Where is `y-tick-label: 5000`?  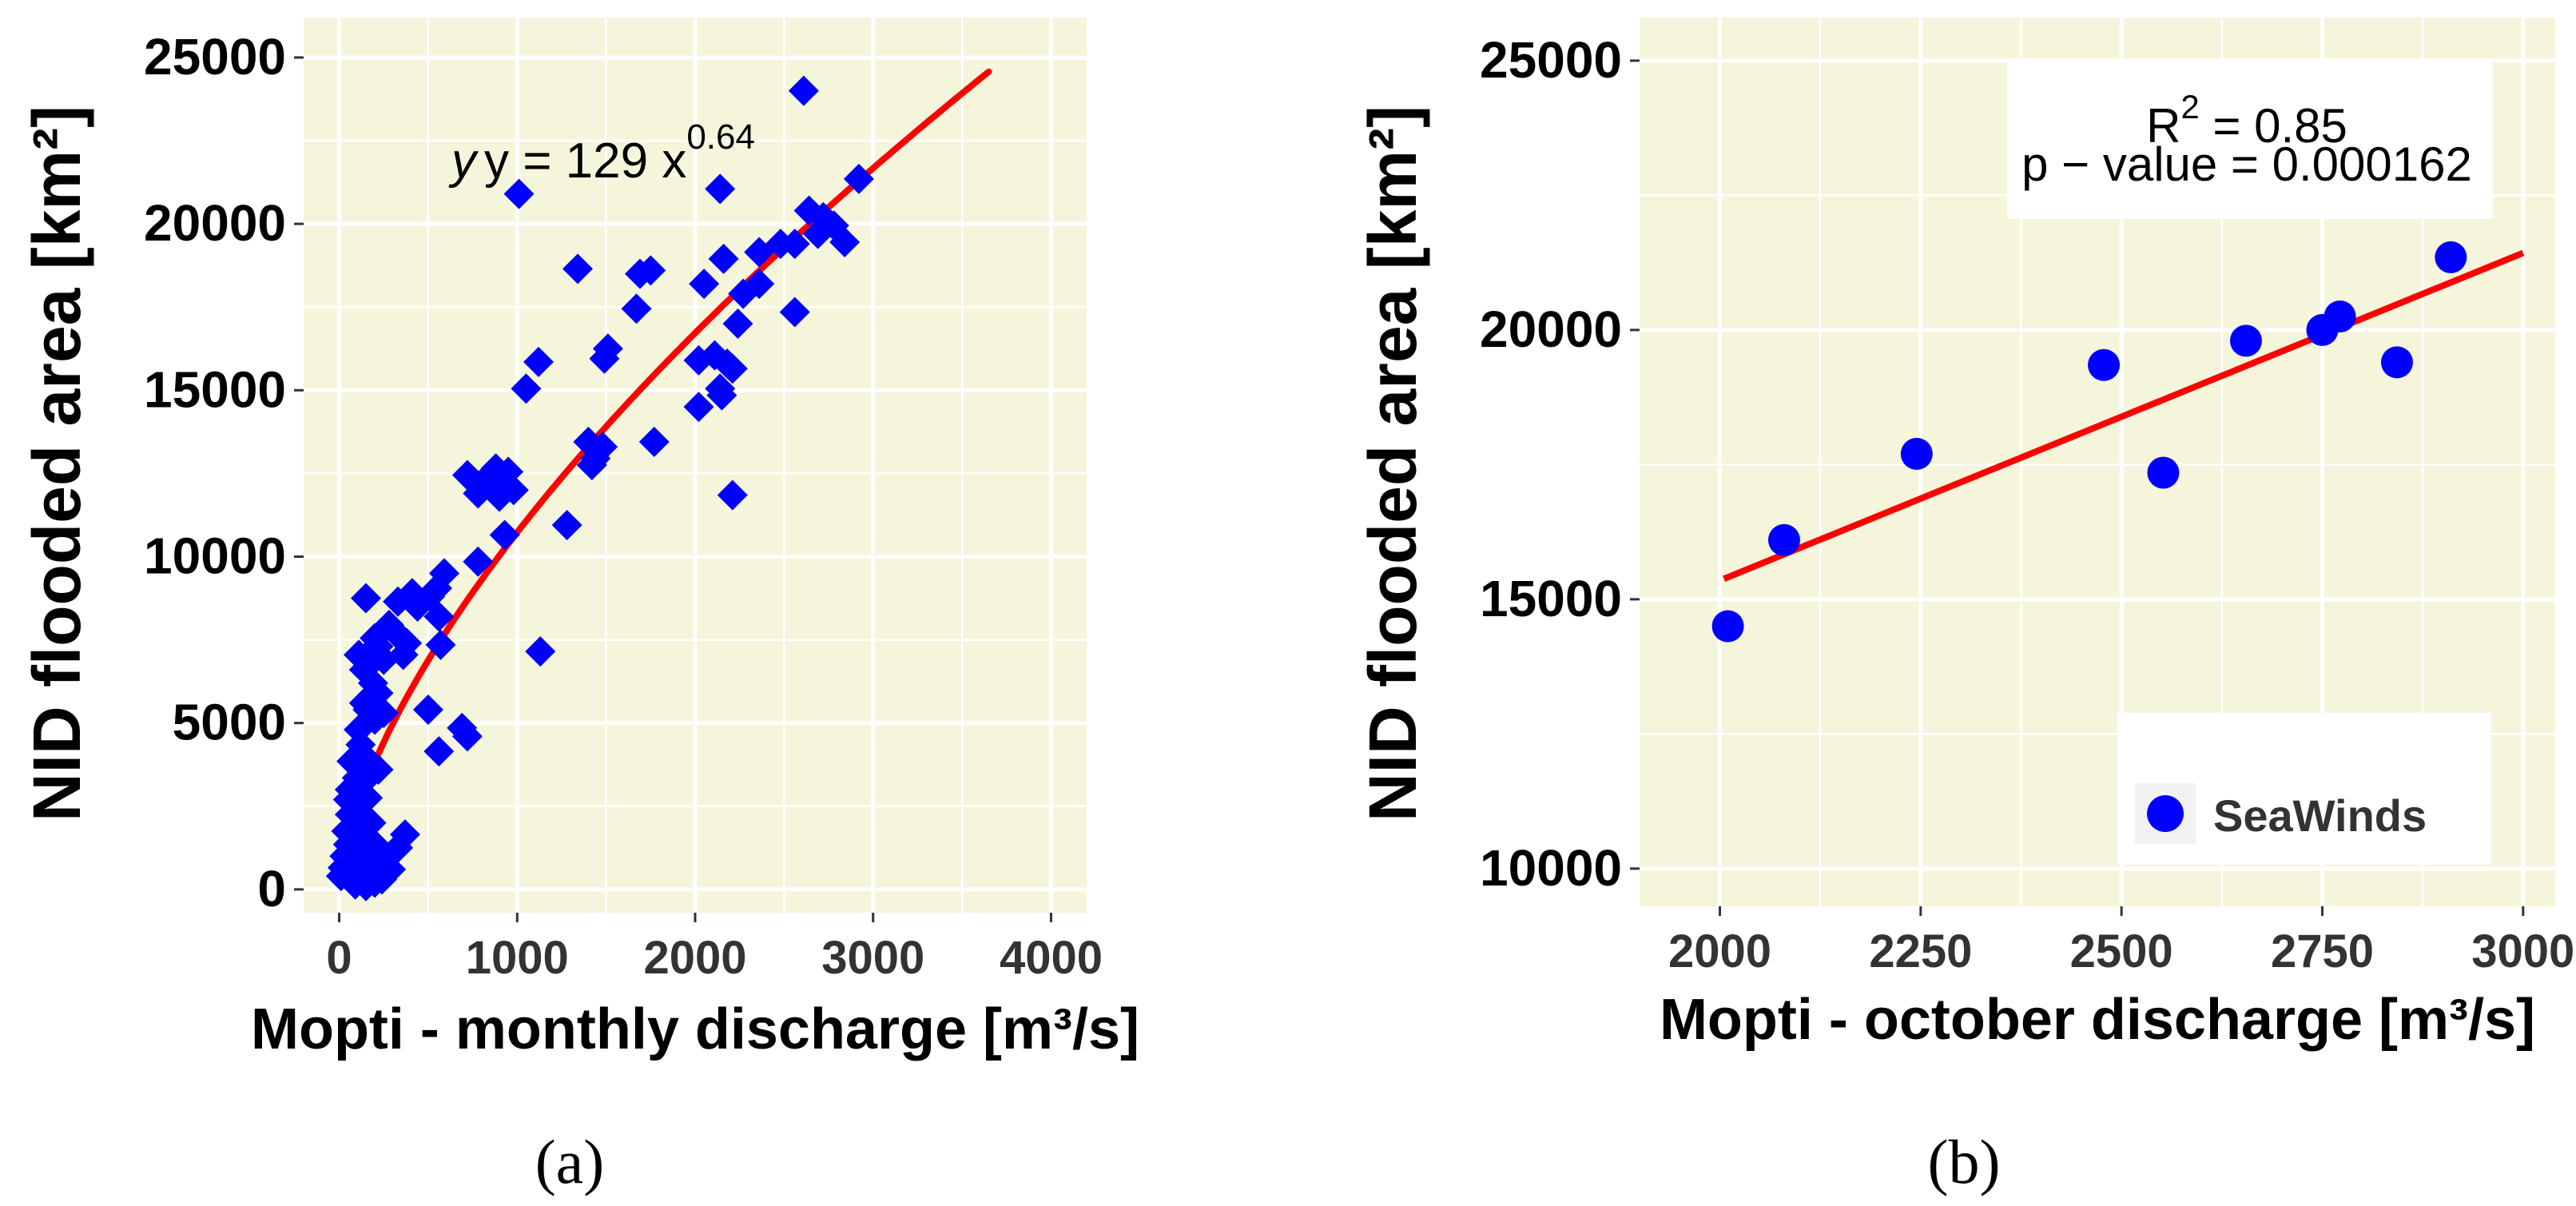
y-tick-label: 5000 is located at coordinates (229, 722).